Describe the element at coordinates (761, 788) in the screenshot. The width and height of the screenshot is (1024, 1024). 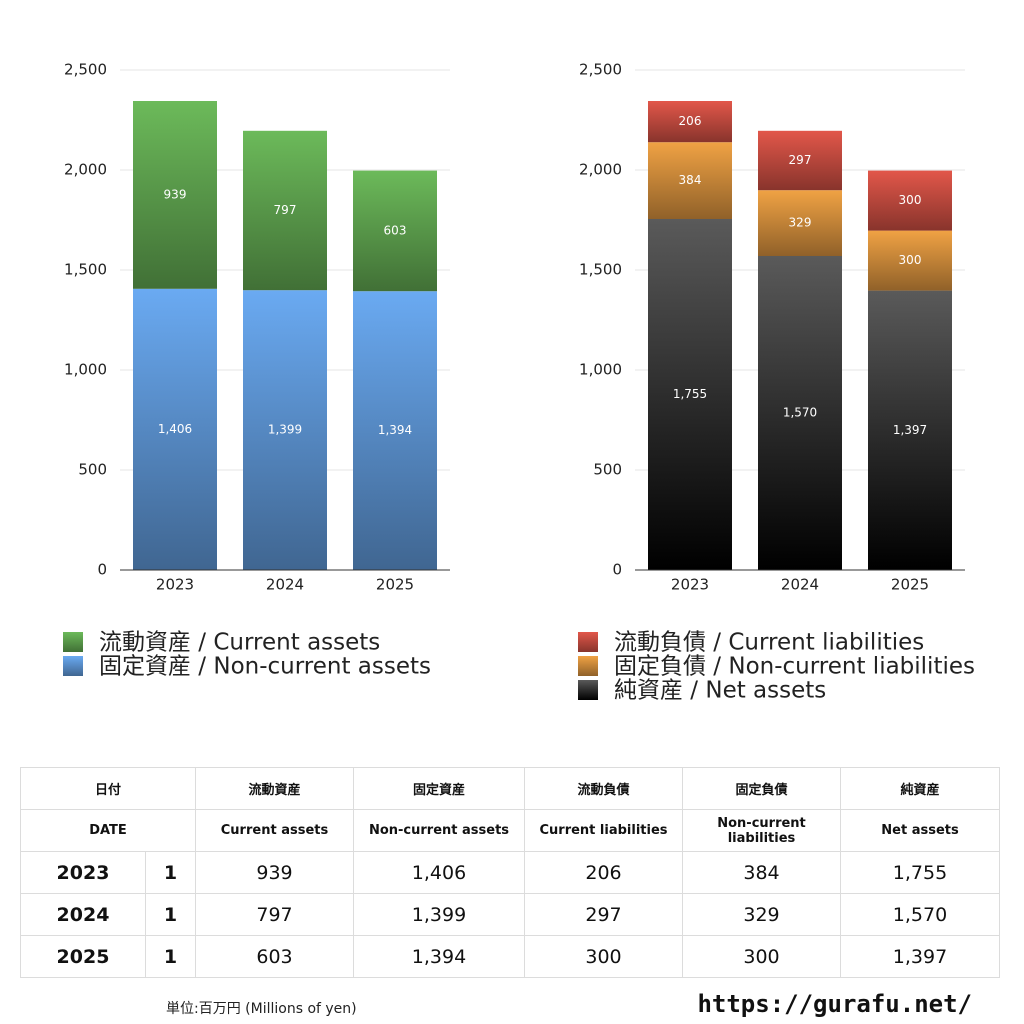
I see `table-cell: 固定負債` at that location.